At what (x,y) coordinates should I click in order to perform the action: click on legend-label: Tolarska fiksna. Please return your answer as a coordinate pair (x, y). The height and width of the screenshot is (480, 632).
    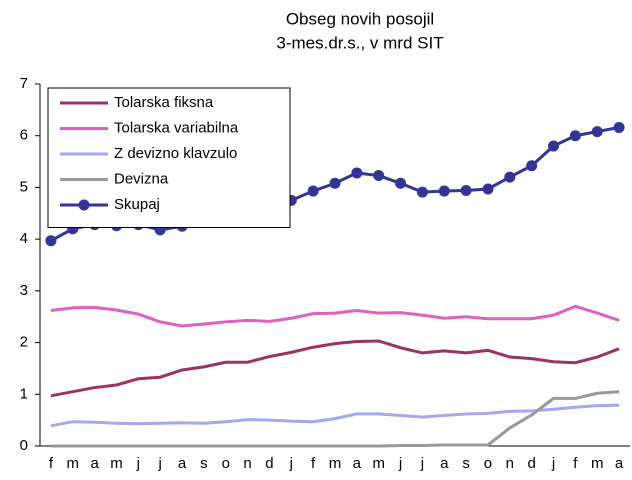
    Looking at the image, I should click on (164, 102).